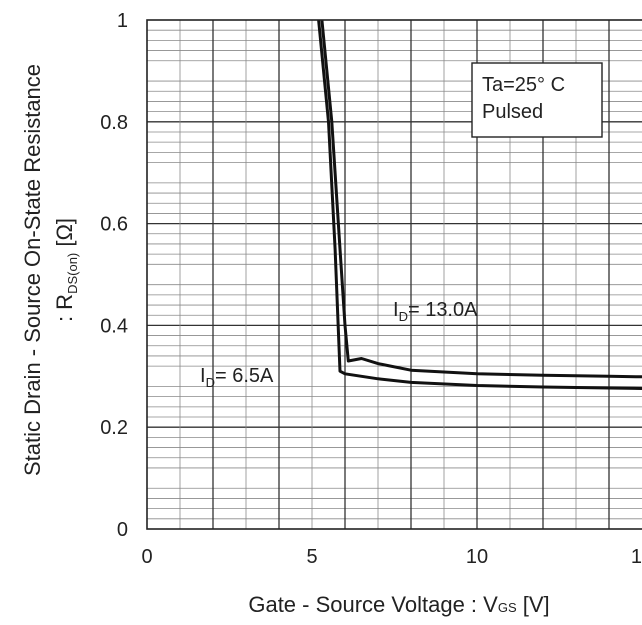 The width and height of the screenshot is (642, 625). What do you see at coordinates (311, 557) in the screenshot?
I see `x-tick-label: 5` at bounding box center [311, 557].